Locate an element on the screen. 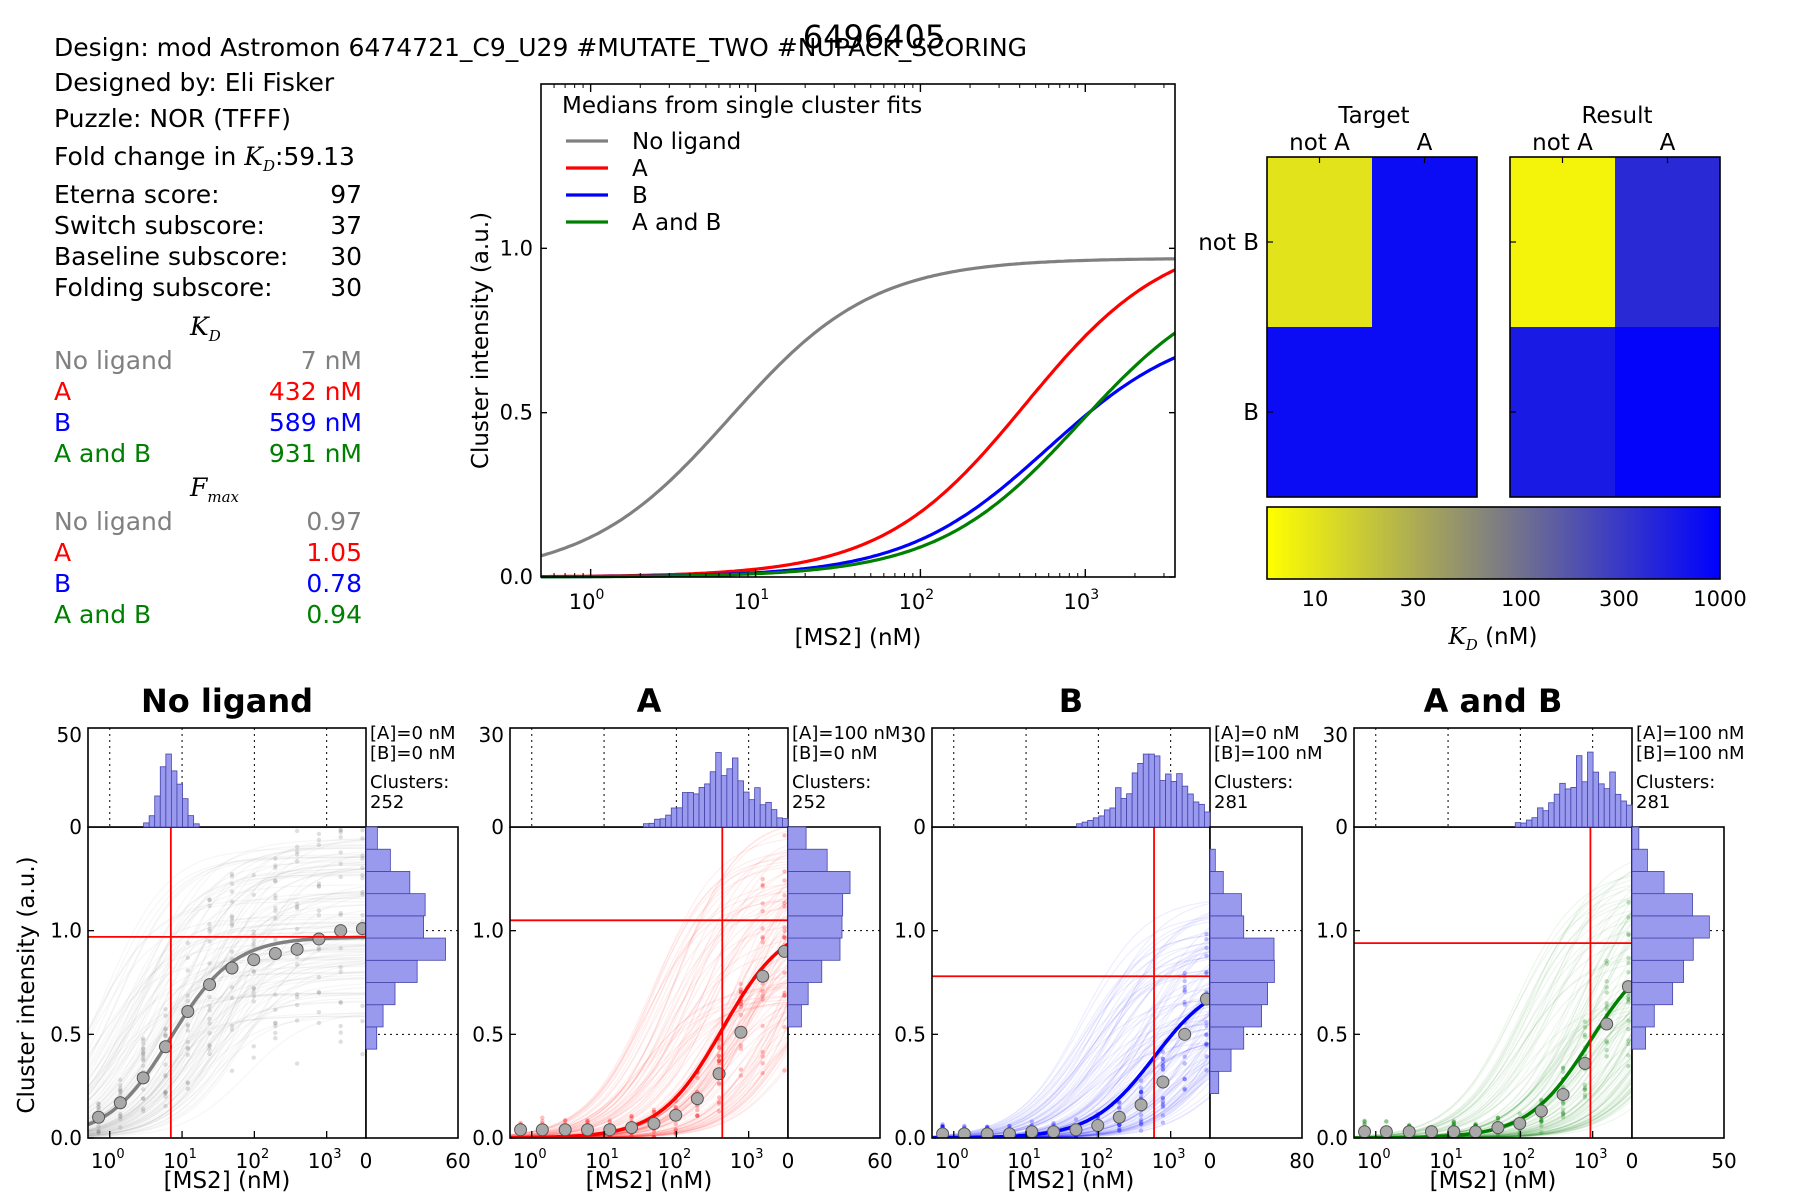 The width and height of the screenshot is (1800, 1200). y-tick-label: 0.0 is located at coordinates (516, 577).